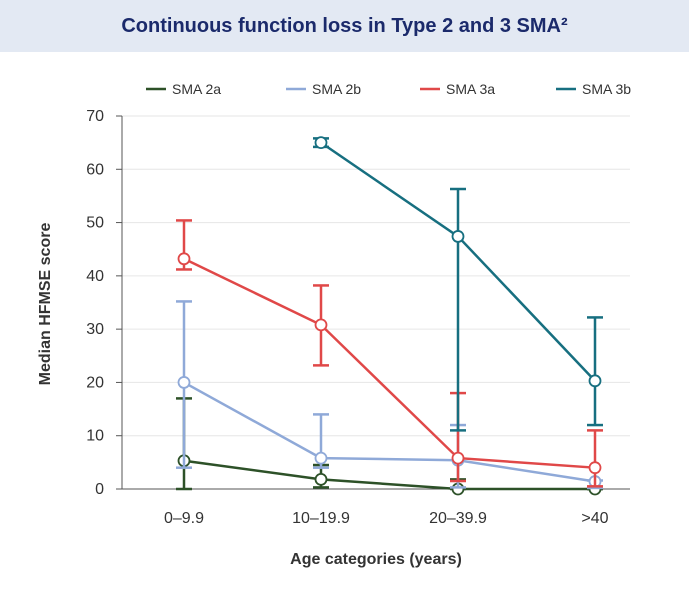  What do you see at coordinates (99, 489) in the screenshot?
I see `y-tick-label: 0` at bounding box center [99, 489].